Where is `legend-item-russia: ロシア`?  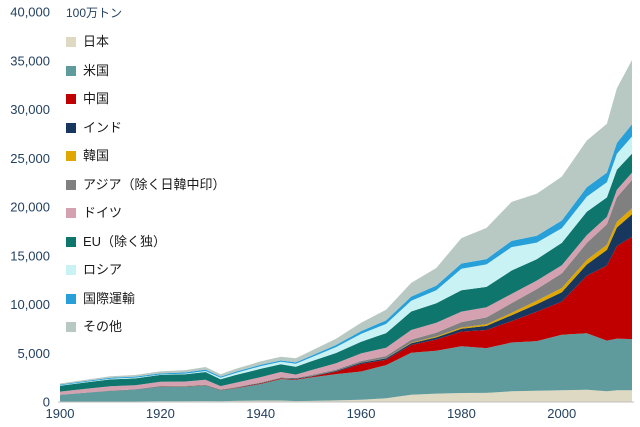
legend-item-russia: ロシア is located at coordinates (145, 269).